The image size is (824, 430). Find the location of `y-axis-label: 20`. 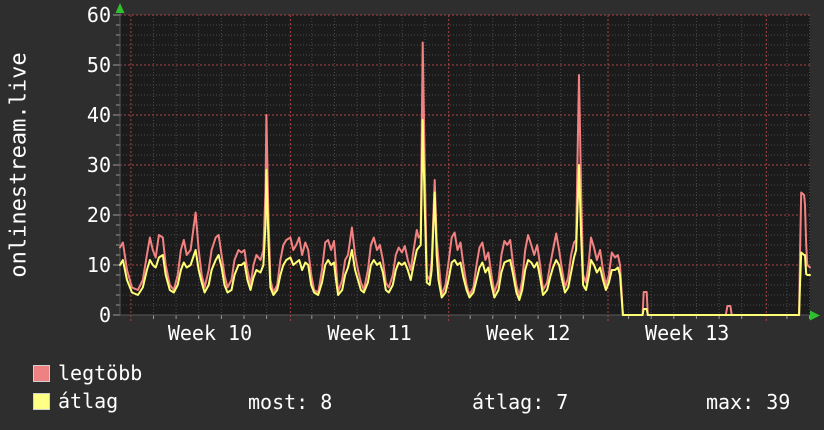

y-axis-label: 20 is located at coordinates (99, 215).